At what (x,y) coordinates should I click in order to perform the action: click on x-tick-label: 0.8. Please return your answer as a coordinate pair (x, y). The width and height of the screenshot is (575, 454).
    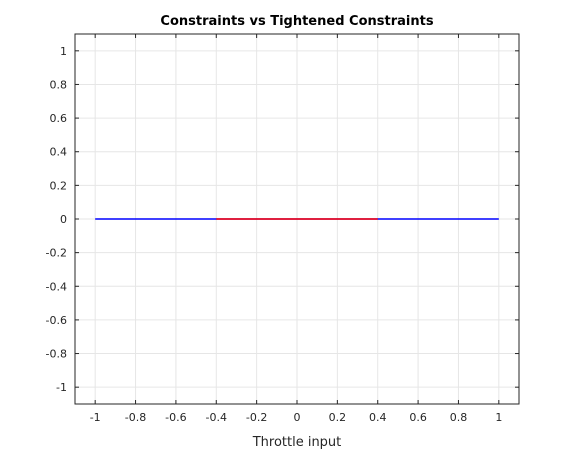
    Looking at the image, I should click on (459, 417).